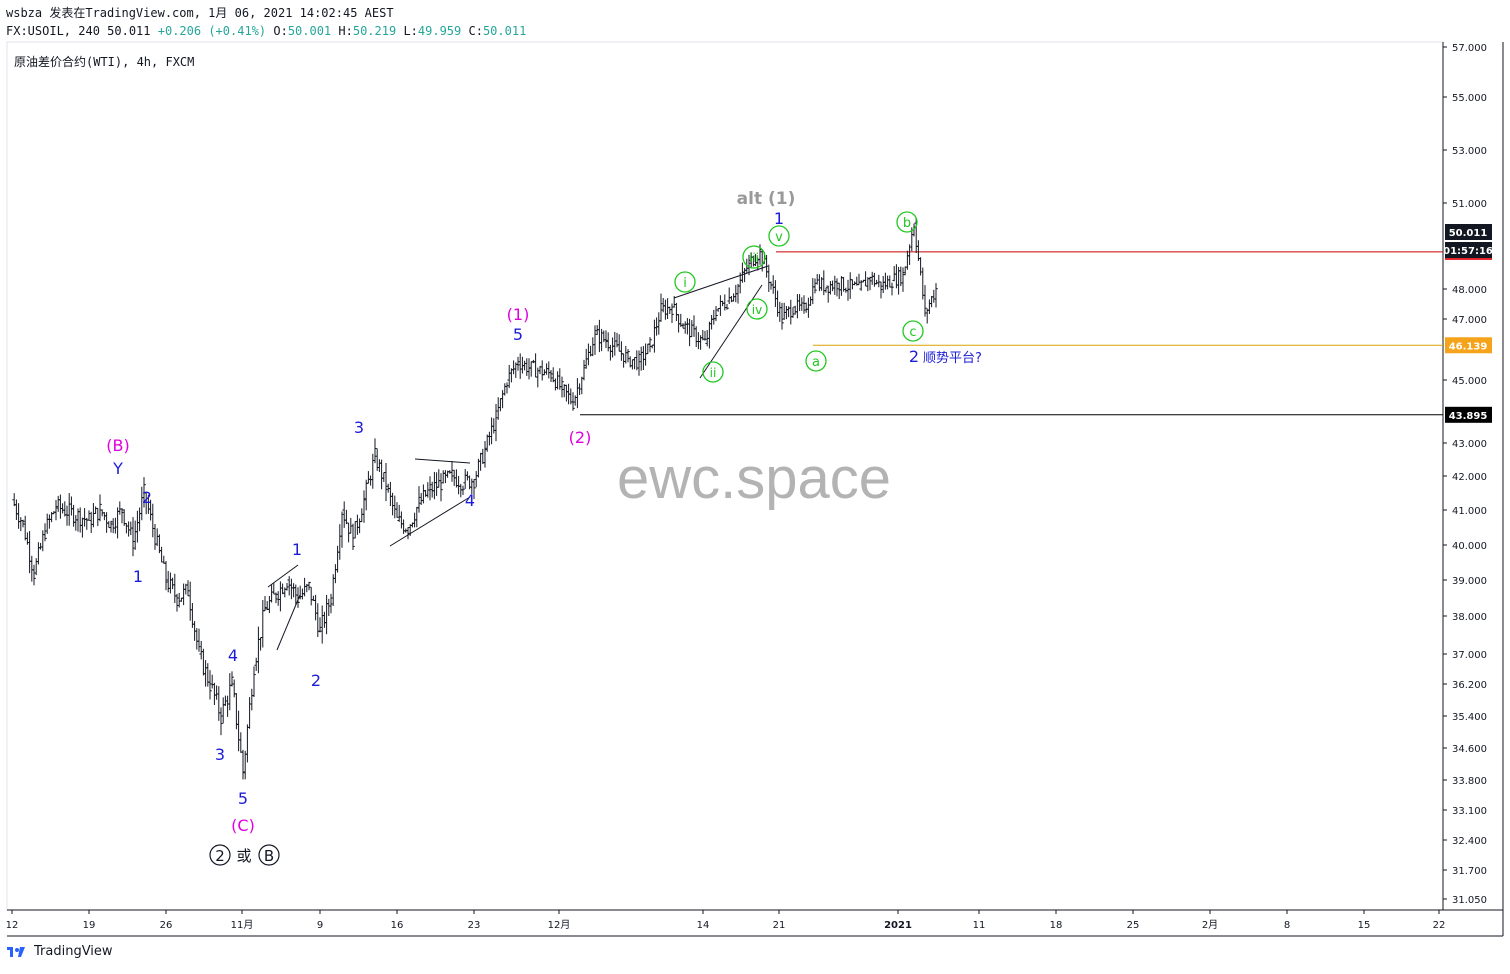 This screenshot has width=1510, height=974. What do you see at coordinates (1469, 717) in the screenshot?
I see `y-tick-label: 35.400` at bounding box center [1469, 717].